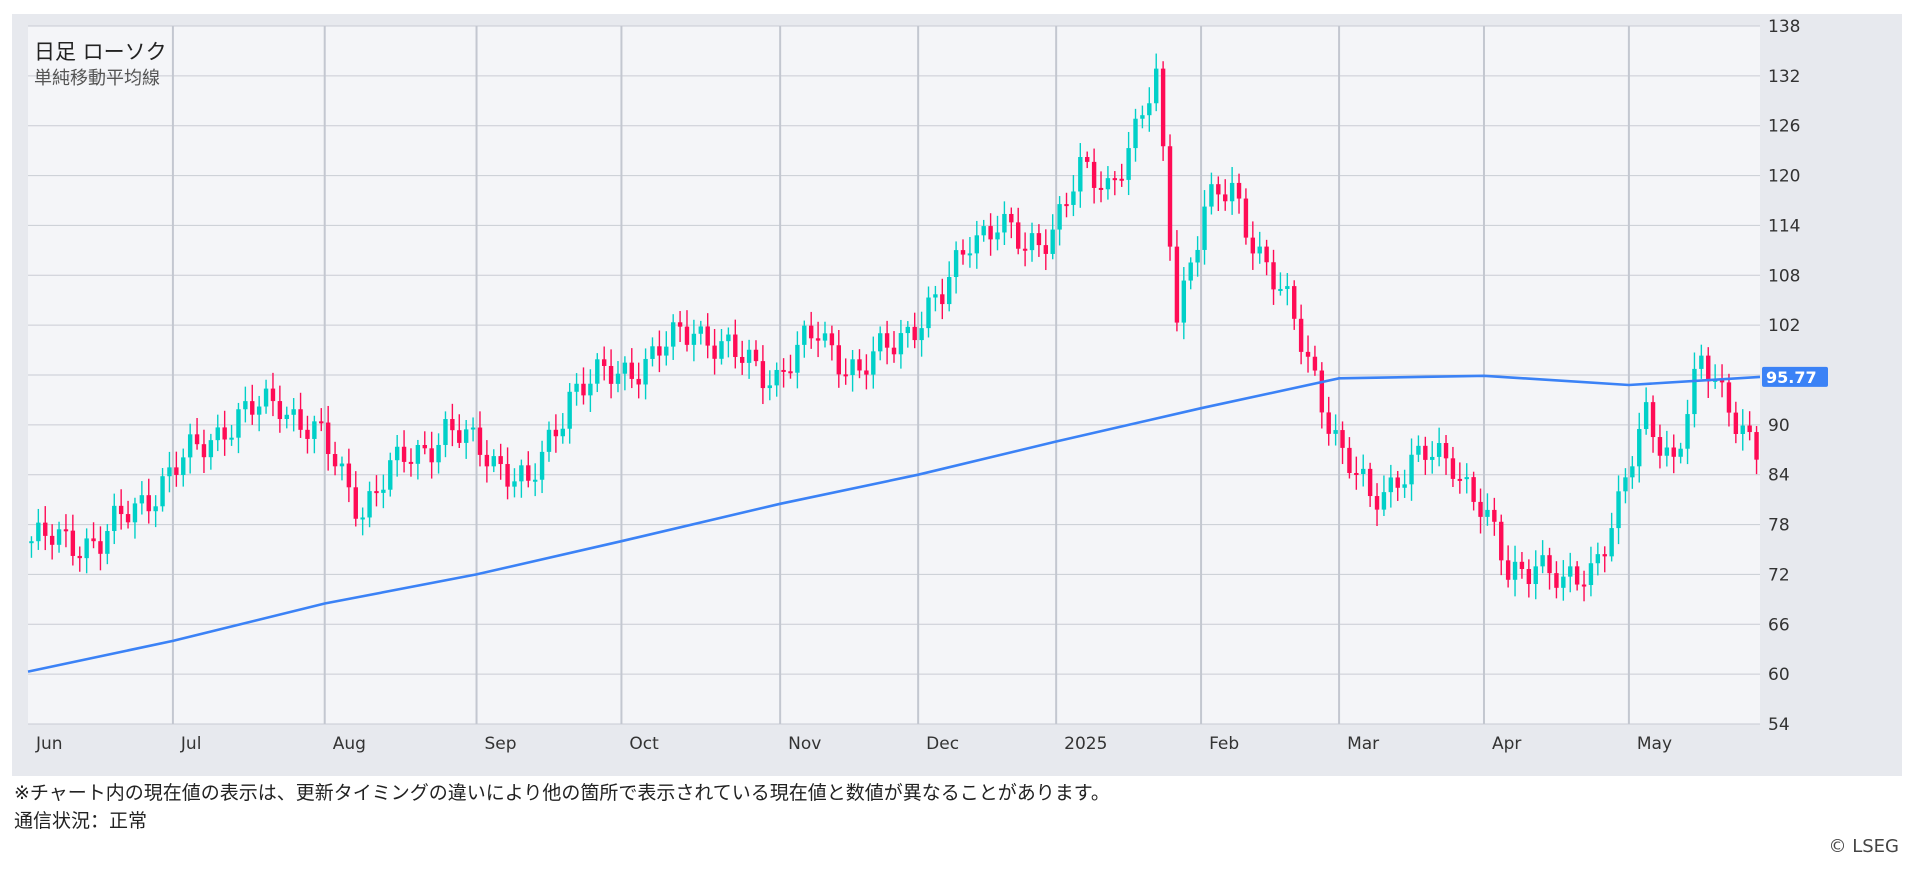 The width and height of the screenshot is (1913, 879). I want to click on y-tick-label: 126, so click(1784, 127).